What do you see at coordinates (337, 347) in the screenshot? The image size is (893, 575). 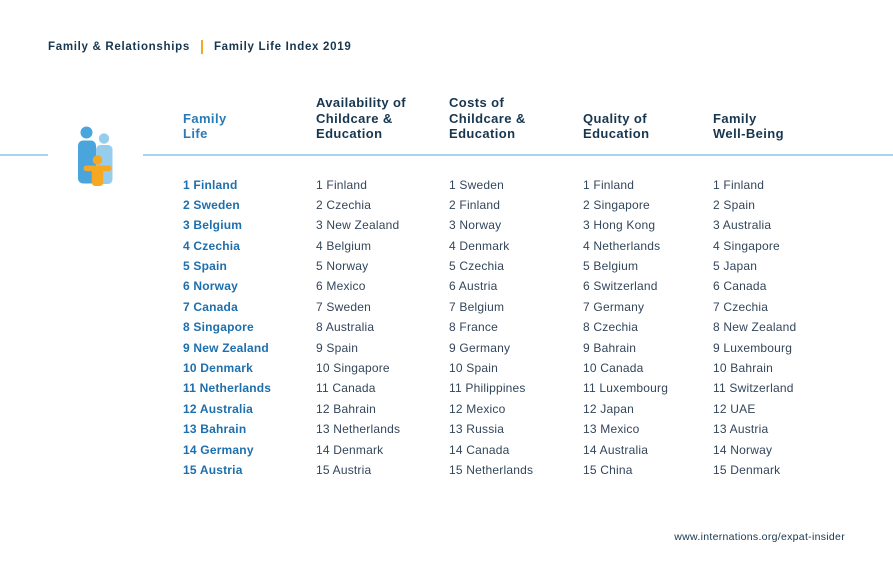 I see `rank-entry: 9 Spain` at bounding box center [337, 347].